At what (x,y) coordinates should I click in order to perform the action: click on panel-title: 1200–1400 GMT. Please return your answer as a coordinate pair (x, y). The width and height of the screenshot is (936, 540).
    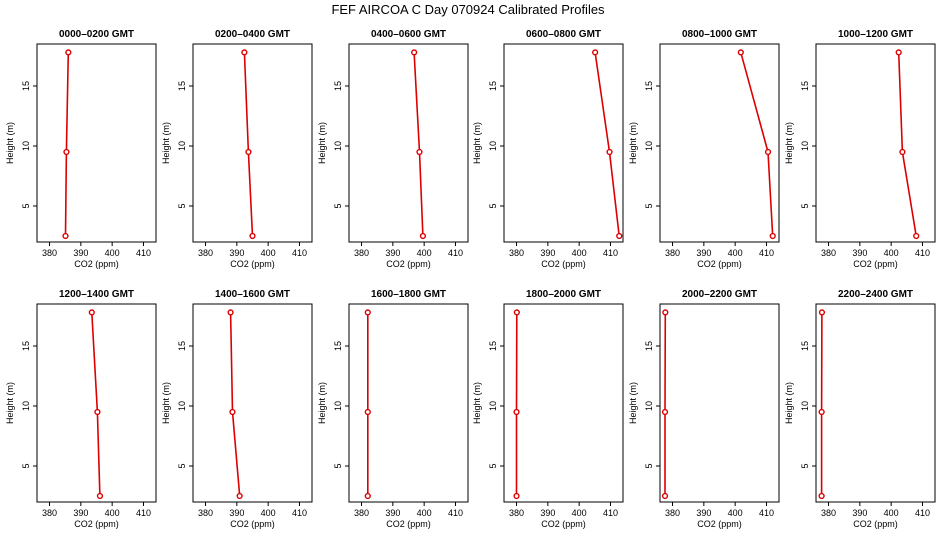
    Looking at the image, I should click on (96, 294).